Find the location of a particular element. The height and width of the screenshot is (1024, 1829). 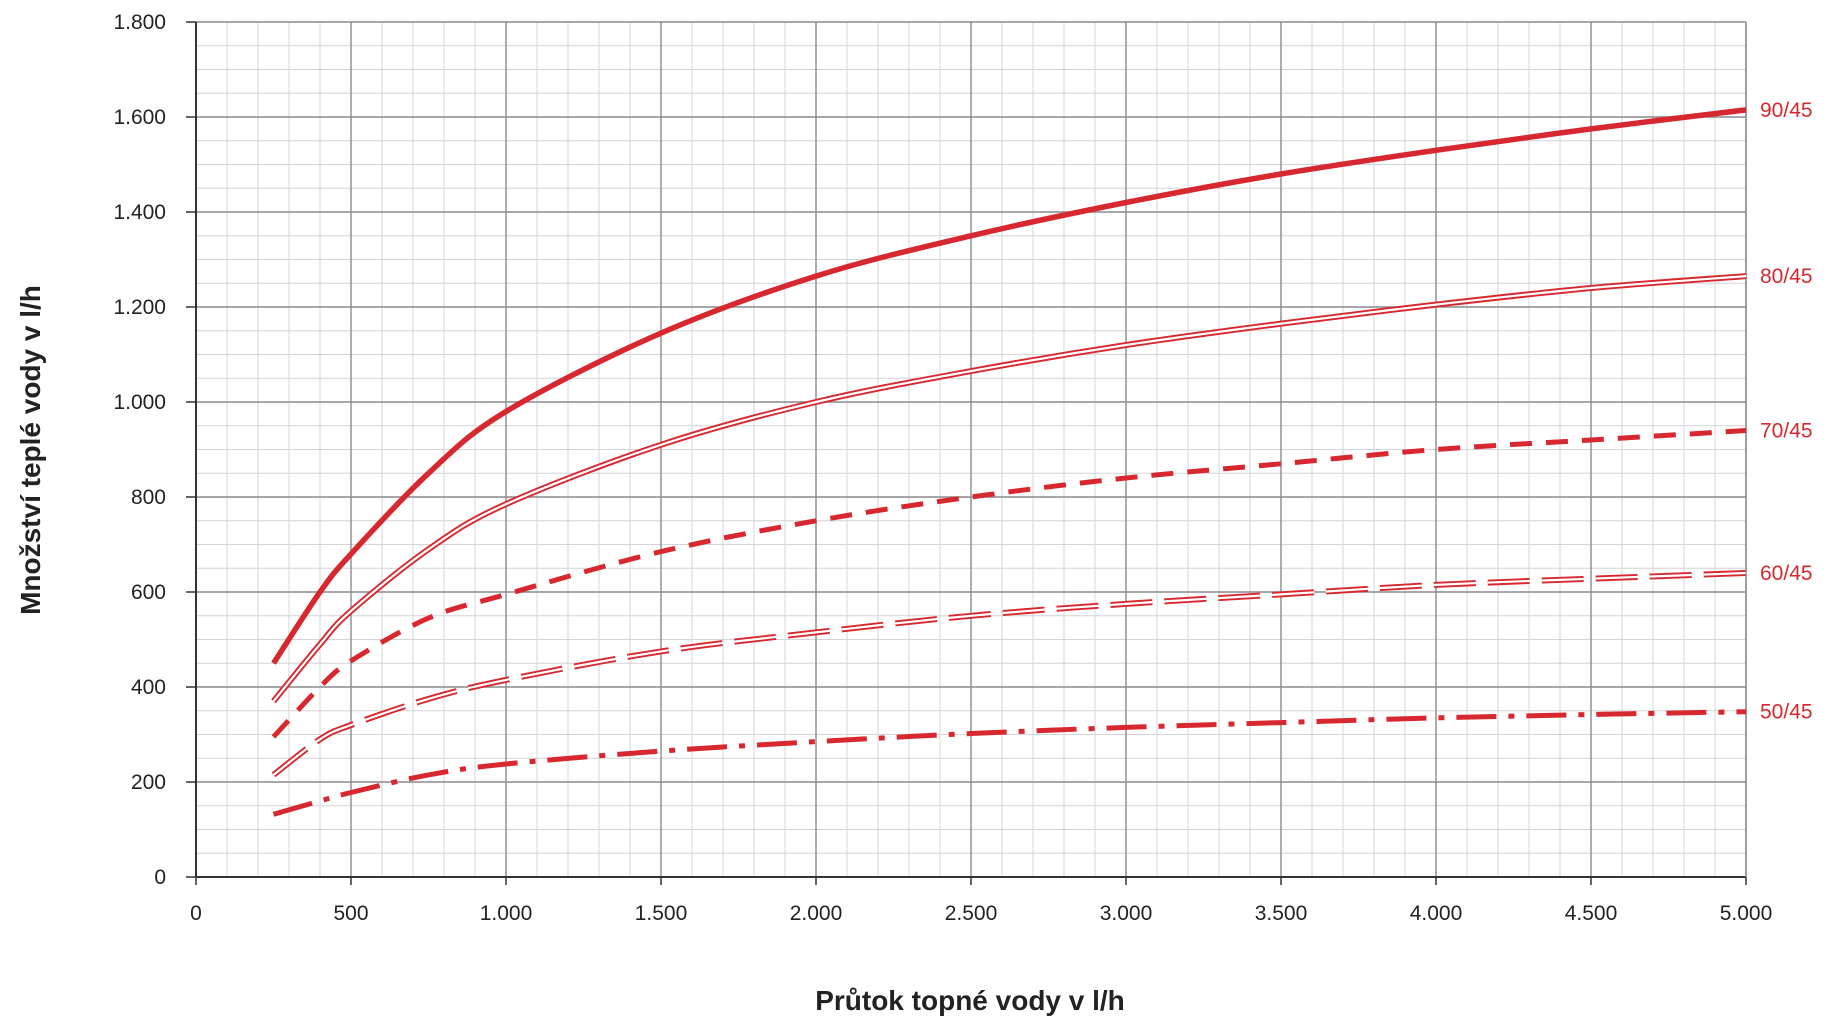

y-tick-label: 1.400 is located at coordinates (139, 212).